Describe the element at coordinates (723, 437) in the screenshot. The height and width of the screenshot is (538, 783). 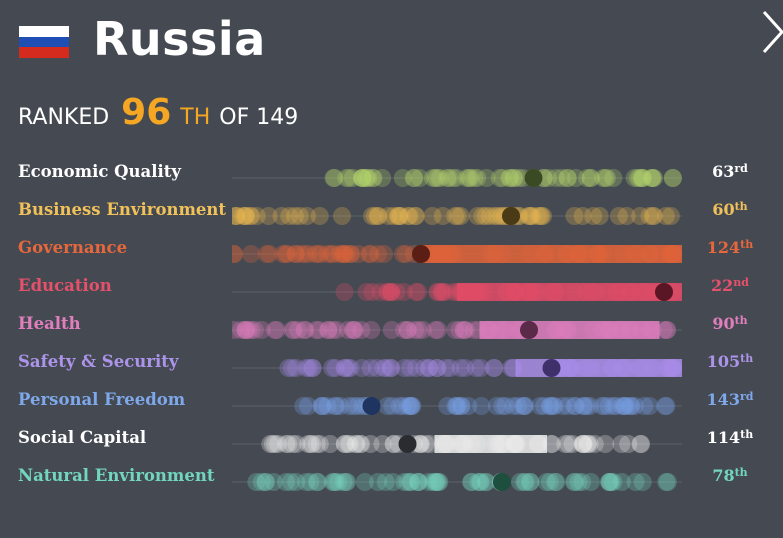
I see `pillar-rank-number: 114` at that location.